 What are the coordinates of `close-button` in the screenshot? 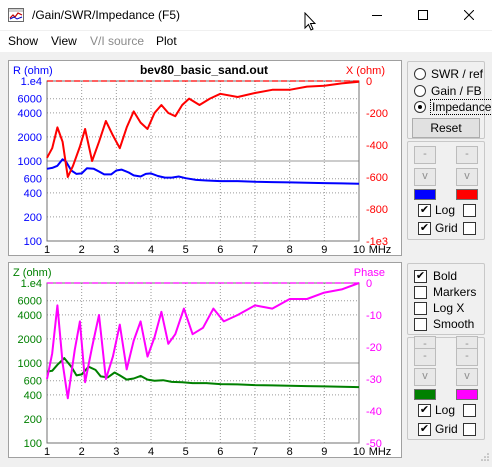 It's located at (469, 15).